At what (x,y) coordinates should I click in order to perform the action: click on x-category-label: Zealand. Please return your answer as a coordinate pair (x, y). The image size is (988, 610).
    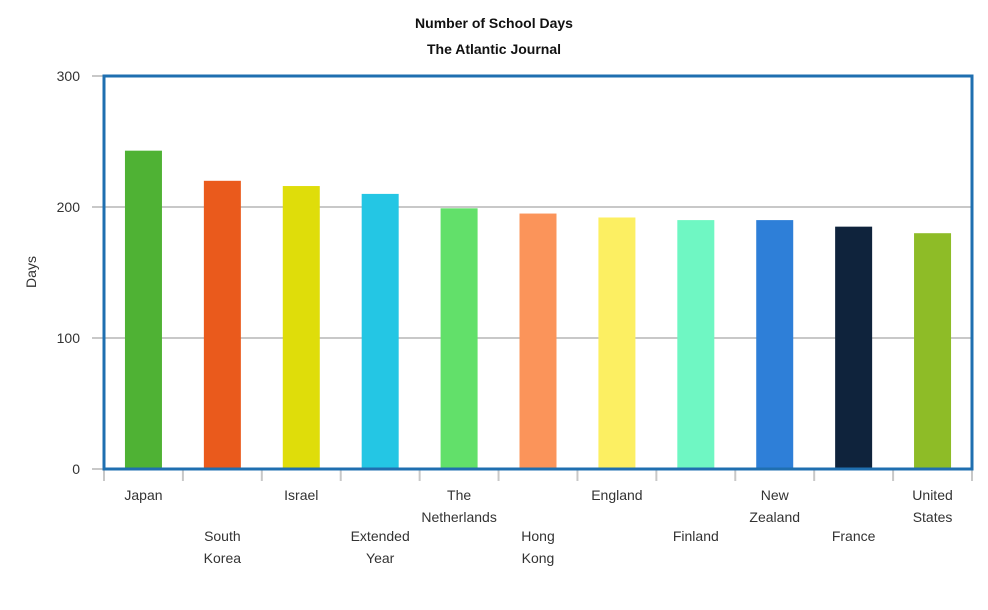
    Looking at the image, I should click on (774, 517).